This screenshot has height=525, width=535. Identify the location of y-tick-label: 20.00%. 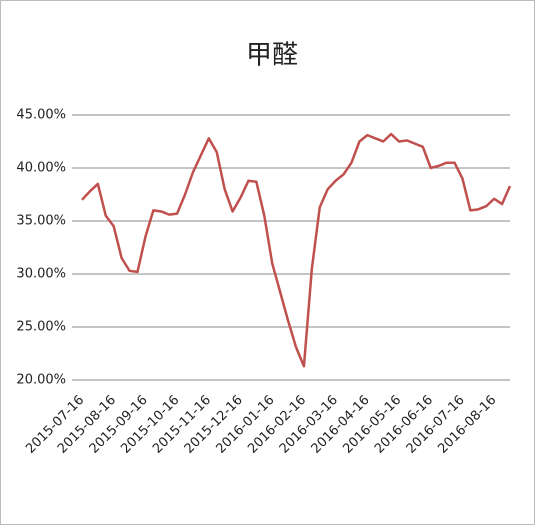
(41, 380).